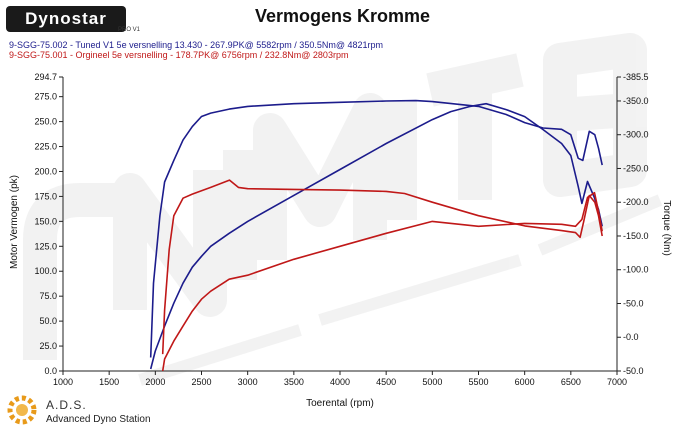  What do you see at coordinates (45, 221) in the screenshot?
I see `y-tick-label: 150.0` at bounding box center [45, 221].